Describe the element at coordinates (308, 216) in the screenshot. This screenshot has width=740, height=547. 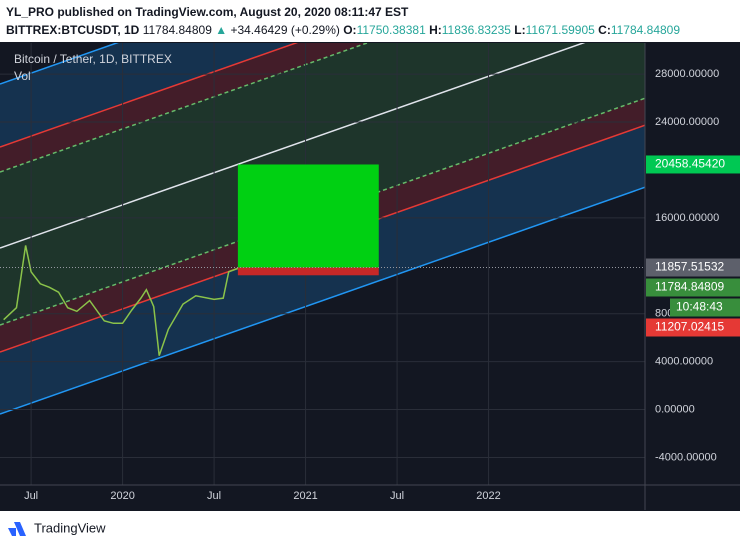
I see `profit-zone` at that location.